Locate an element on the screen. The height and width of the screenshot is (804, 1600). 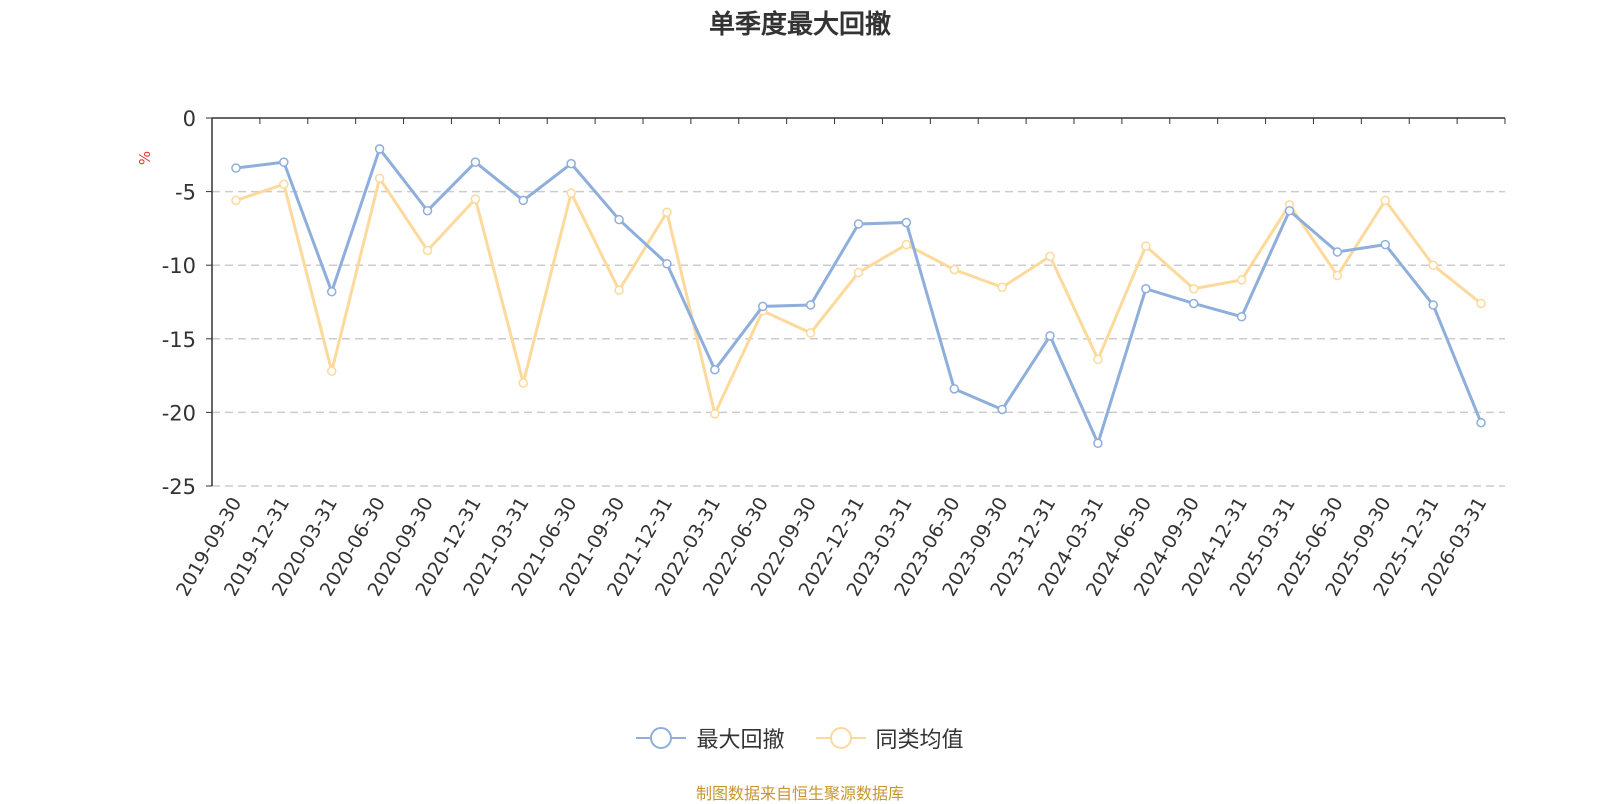
y-tick-label-5: -25 is located at coordinates (179, 487).